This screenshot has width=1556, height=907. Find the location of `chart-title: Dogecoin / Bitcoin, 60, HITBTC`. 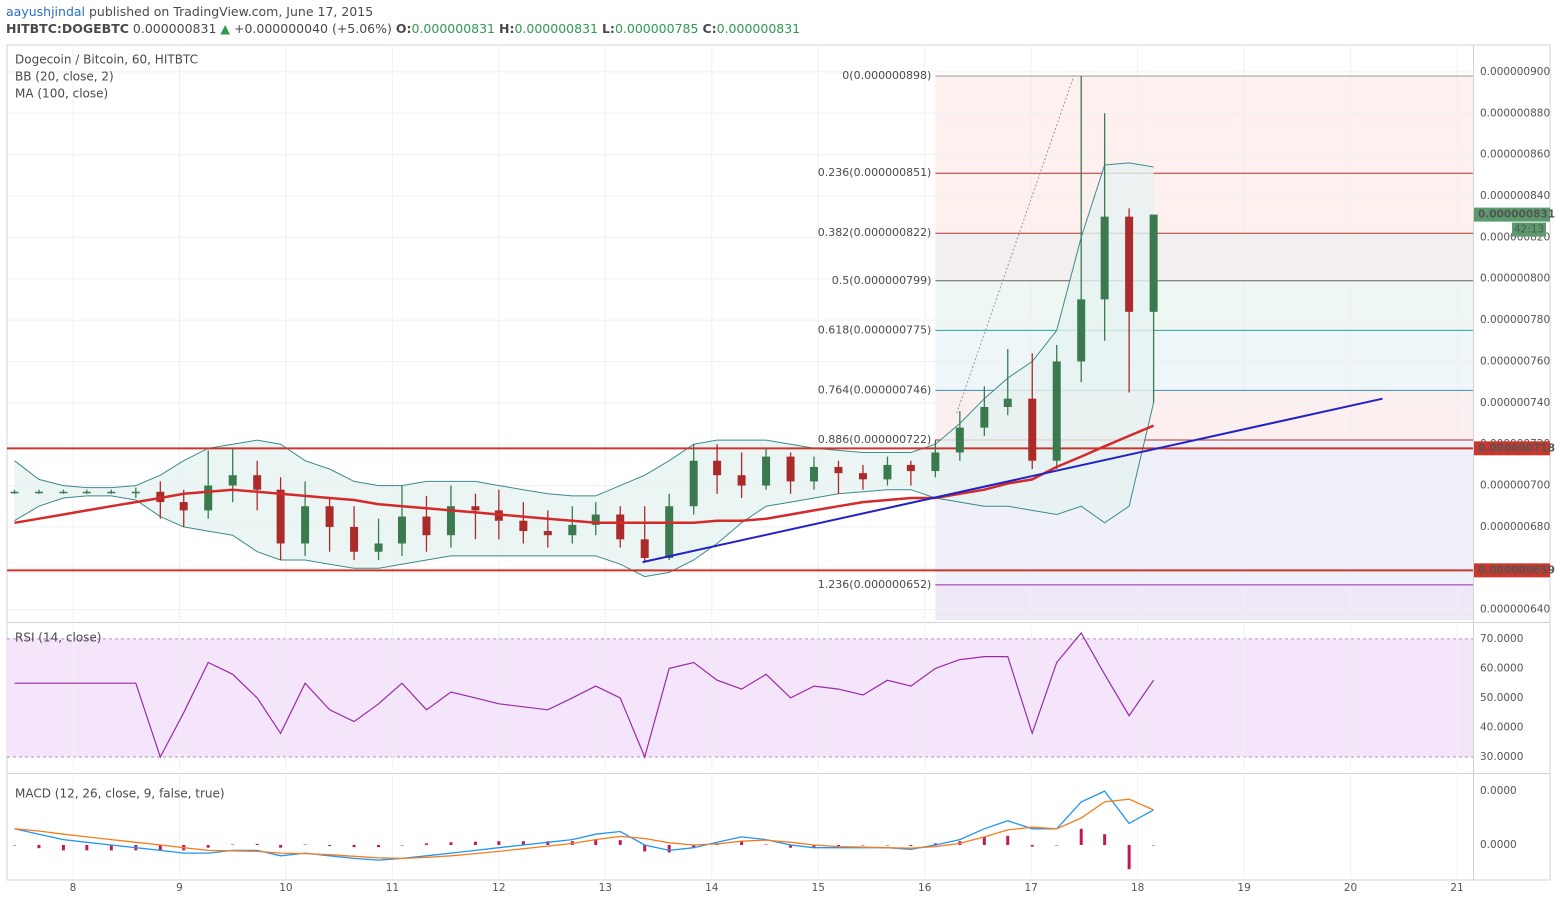

chart-title: Dogecoin / Bitcoin, 60, HITBTC is located at coordinates (106, 60).